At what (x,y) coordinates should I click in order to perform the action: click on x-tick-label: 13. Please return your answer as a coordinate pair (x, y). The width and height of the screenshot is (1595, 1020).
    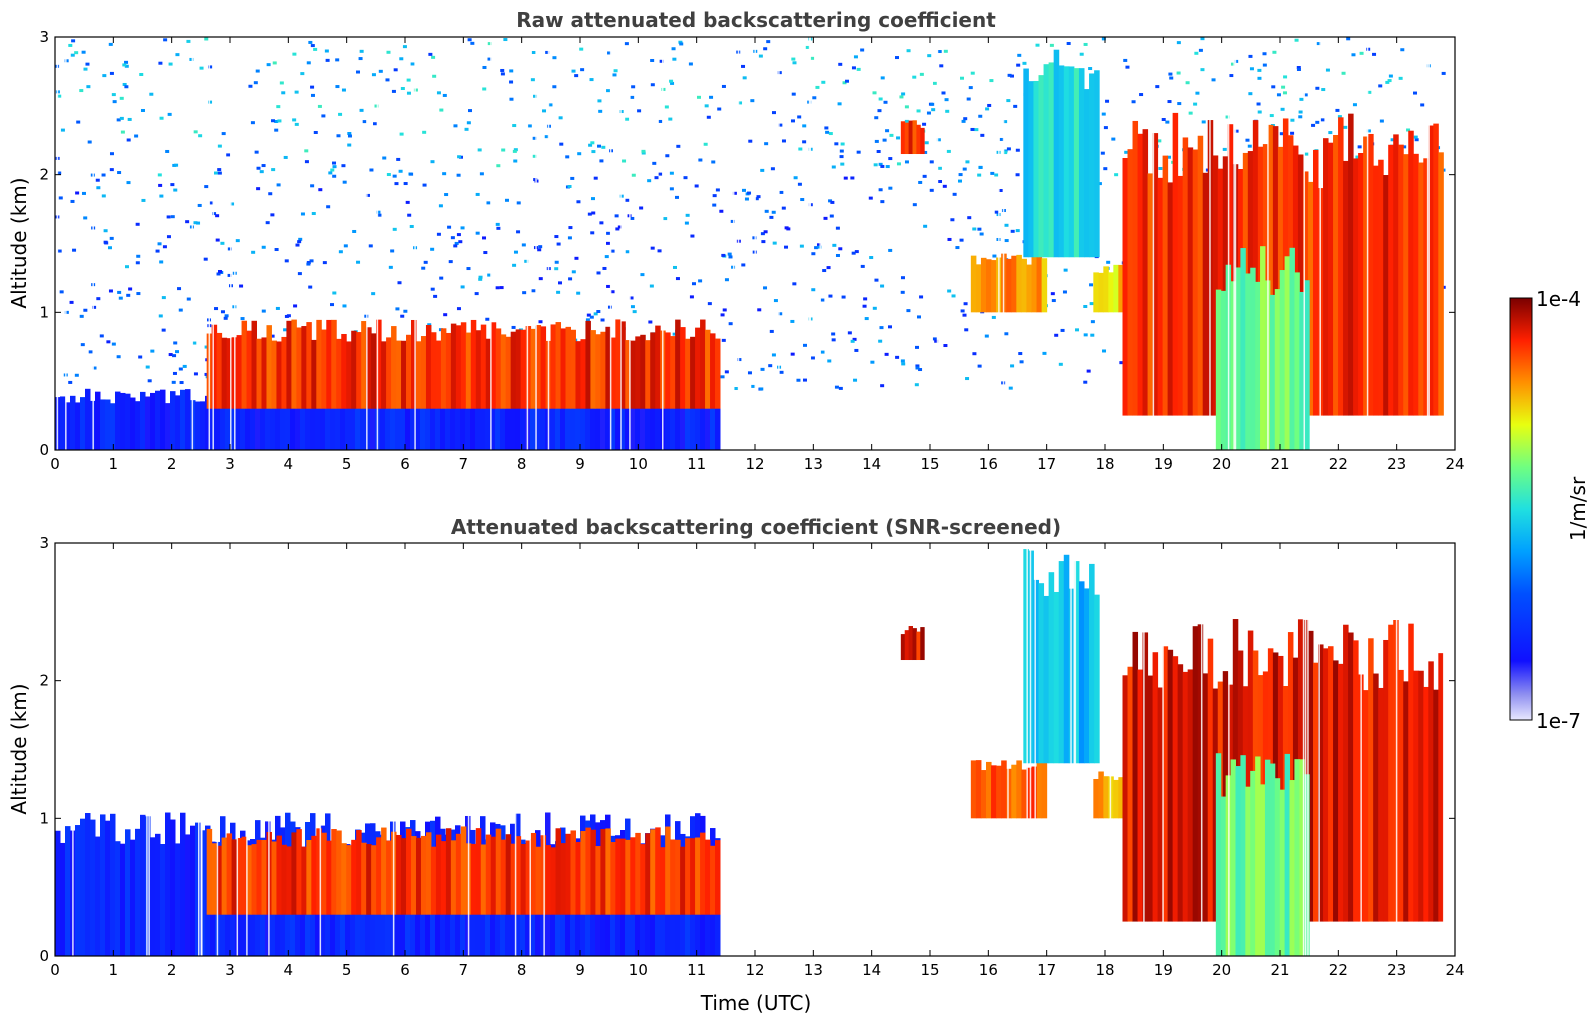
    Looking at the image, I should click on (813, 970).